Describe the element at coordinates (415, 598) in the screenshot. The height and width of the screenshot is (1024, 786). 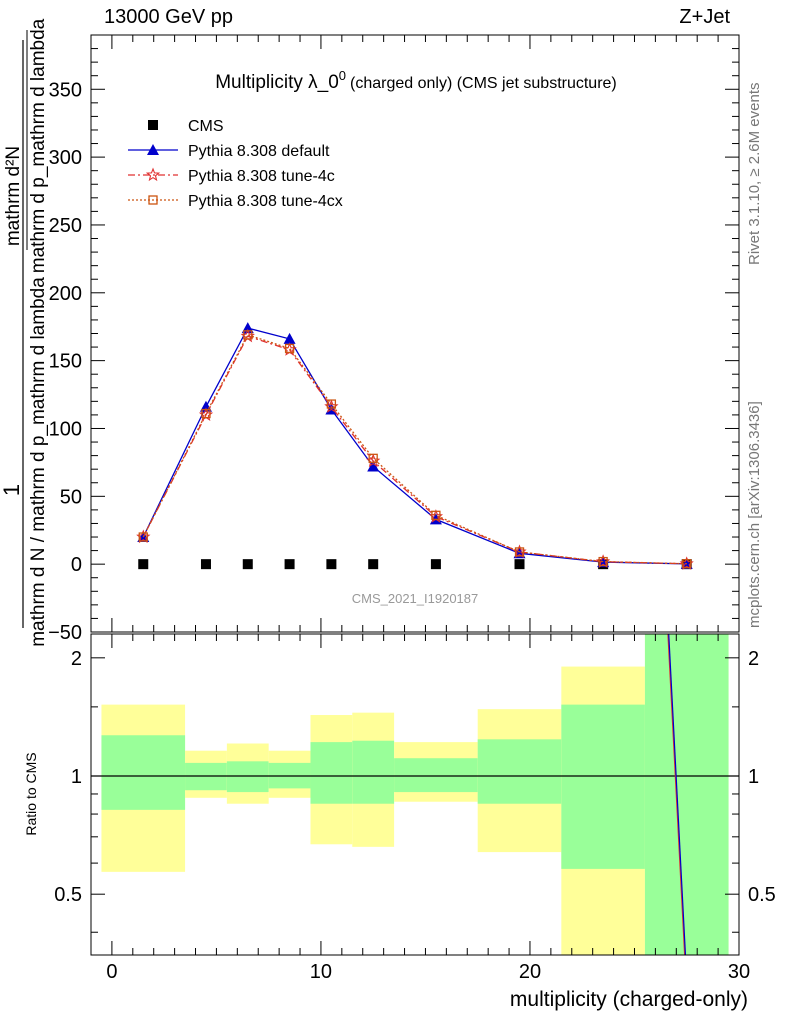
I see `analysis-watermark: CMS_2021_I1920187` at that location.